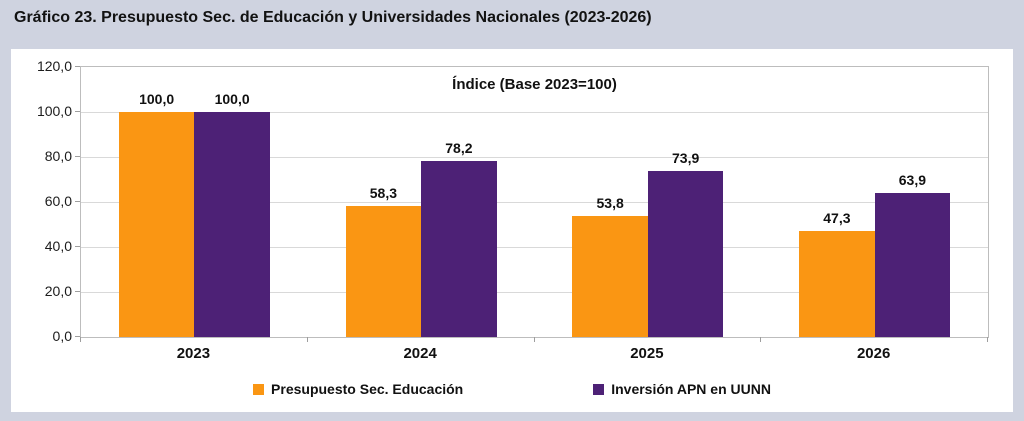 The height and width of the screenshot is (421, 1024). I want to click on y-axis-tick-label: 0,0, so click(62, 336).